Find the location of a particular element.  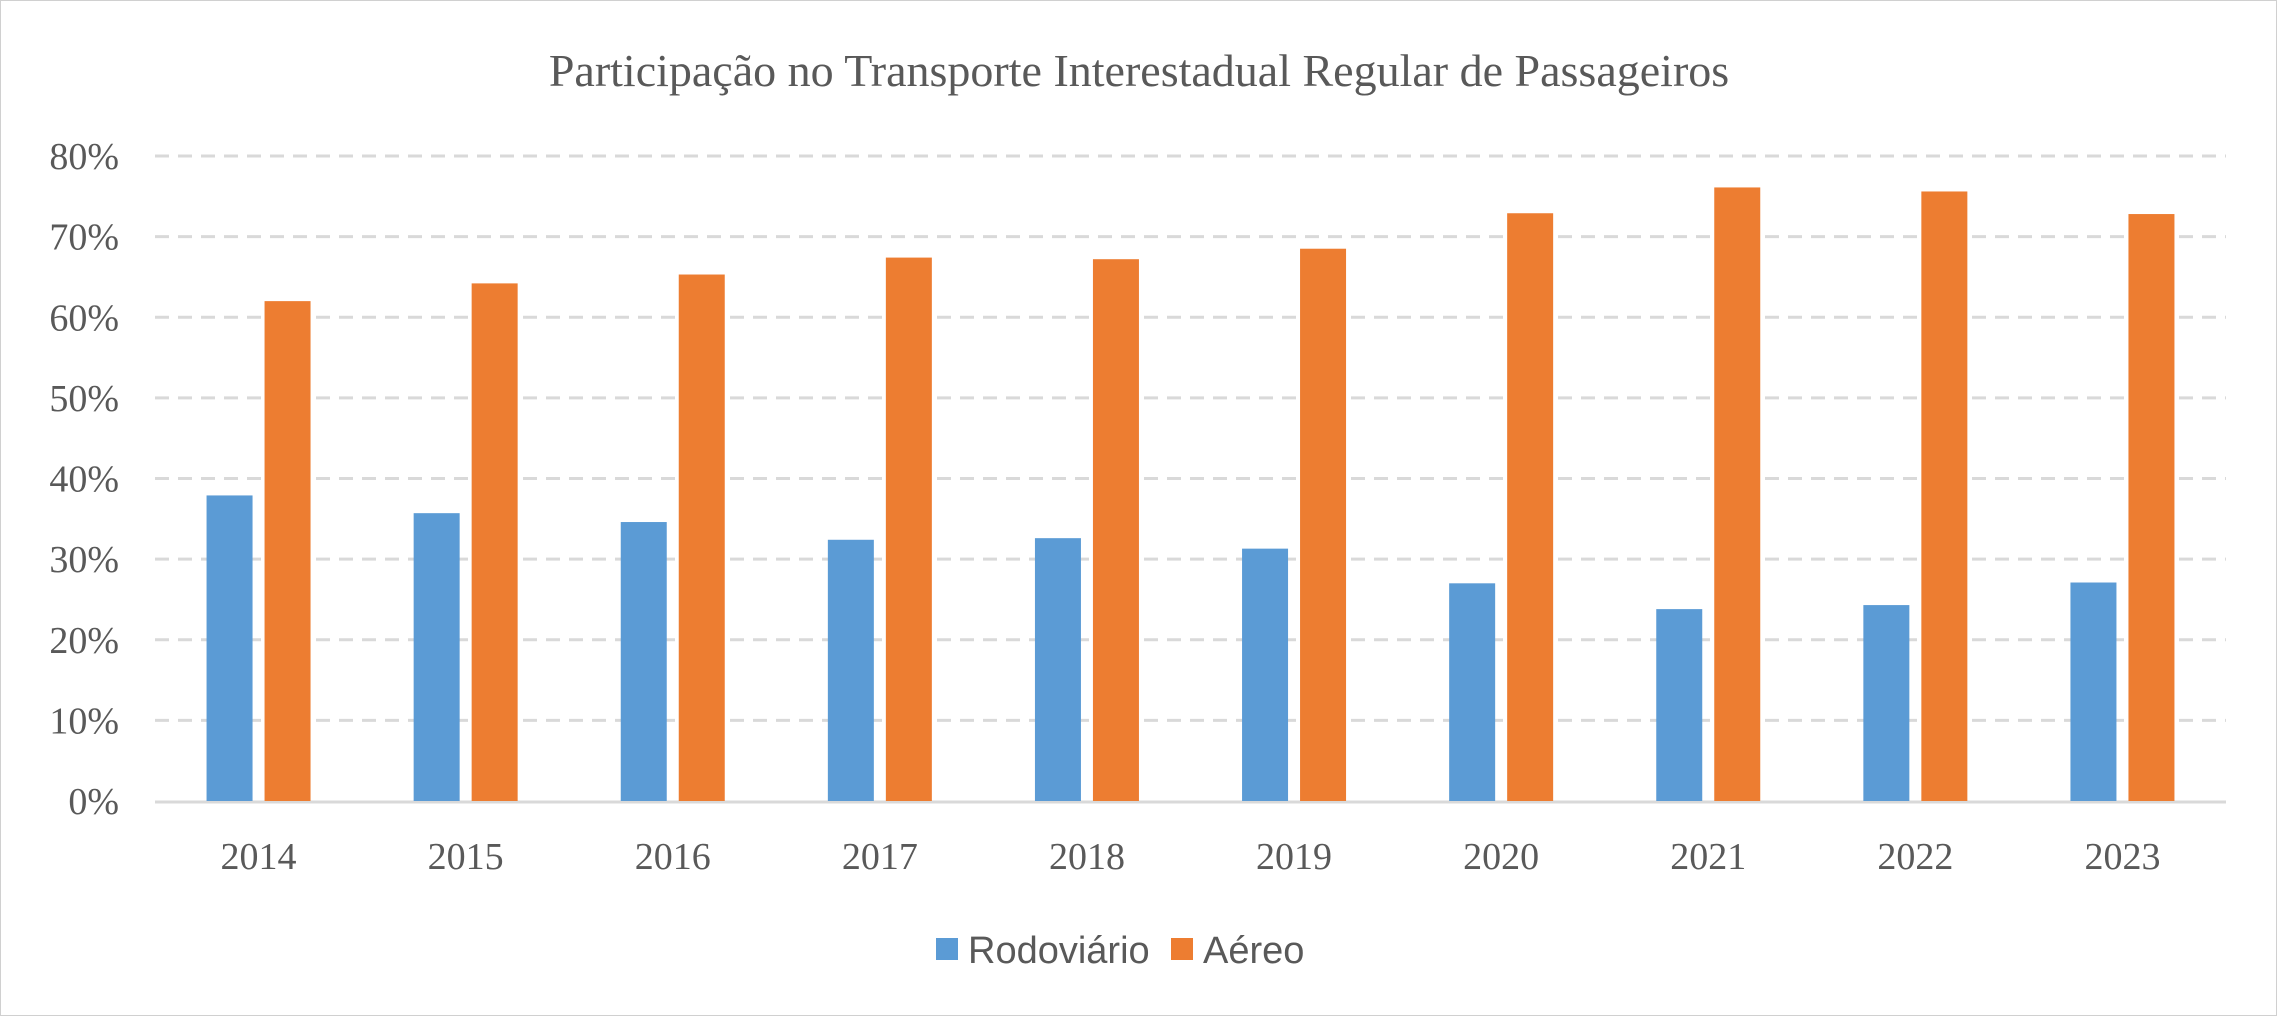

y-axis-ticks: 0% 10% 20% 30% 40% 50% 60% 70% 80% is located at coordinates (84, 479).